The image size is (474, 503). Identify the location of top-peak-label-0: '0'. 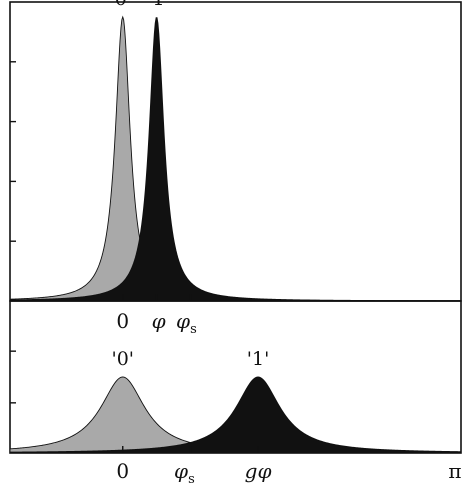
(120, 5).